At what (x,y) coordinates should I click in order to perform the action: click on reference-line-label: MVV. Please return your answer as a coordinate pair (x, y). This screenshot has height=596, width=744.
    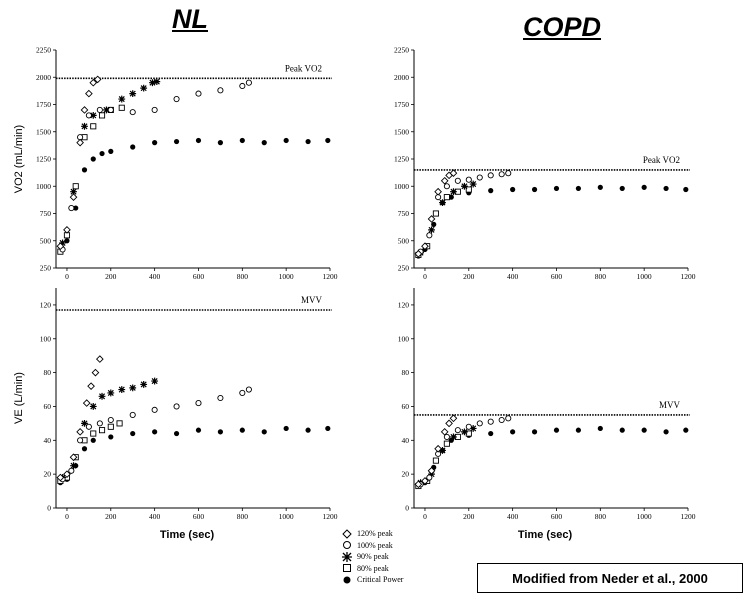
    Looking at the image, I should click on (670, 405).